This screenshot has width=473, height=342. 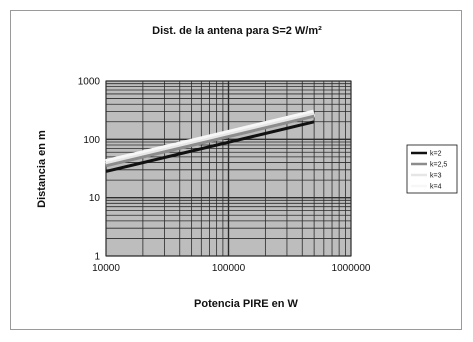 I want to click on x-tick-label: 100000, so click(x=229, y=268).